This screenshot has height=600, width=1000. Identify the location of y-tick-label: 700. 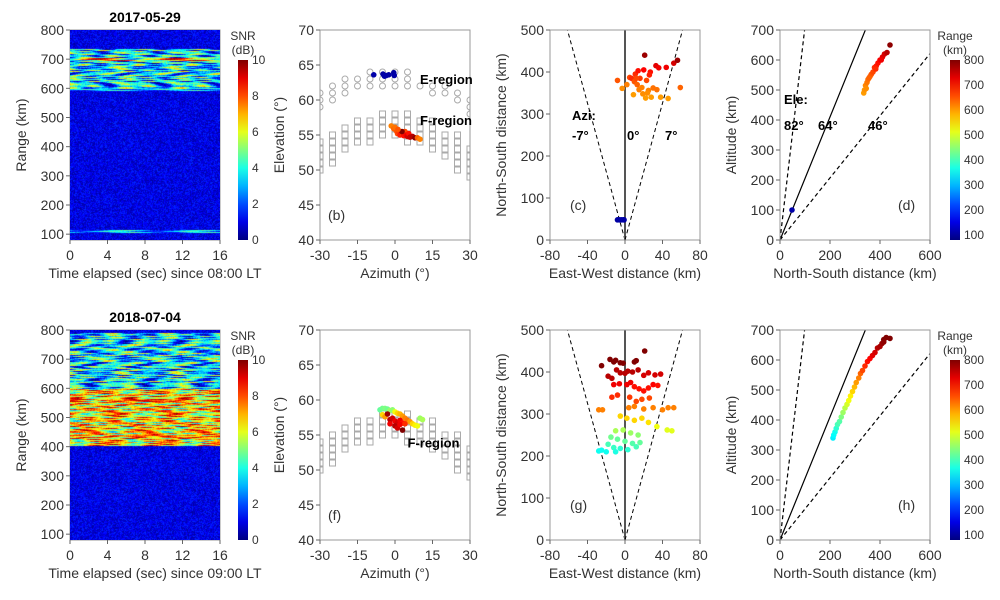
(763, 30).